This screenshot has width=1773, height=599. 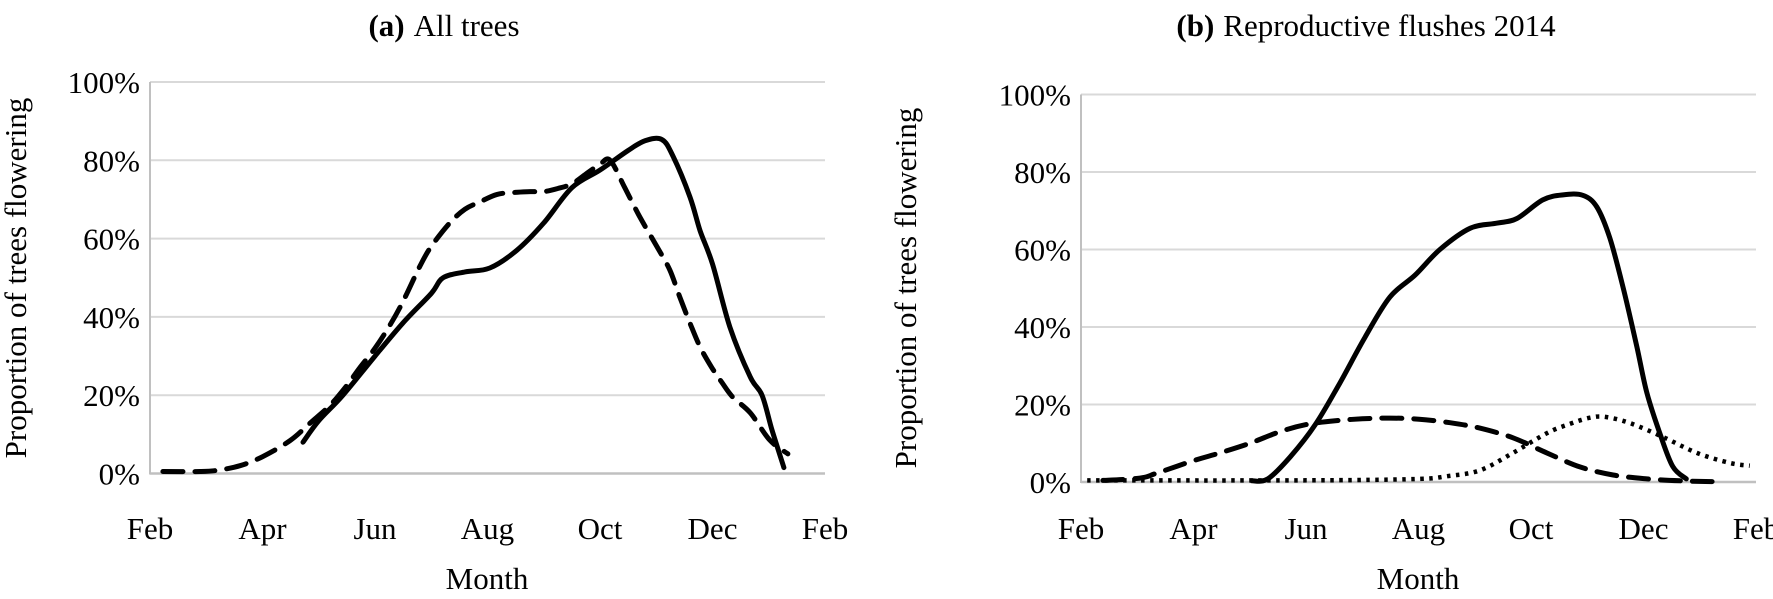 What do you see at coordinates (386, 25) in the screenshot?
I see `panel-a-label: (a)` at bounding box center [386, 25].